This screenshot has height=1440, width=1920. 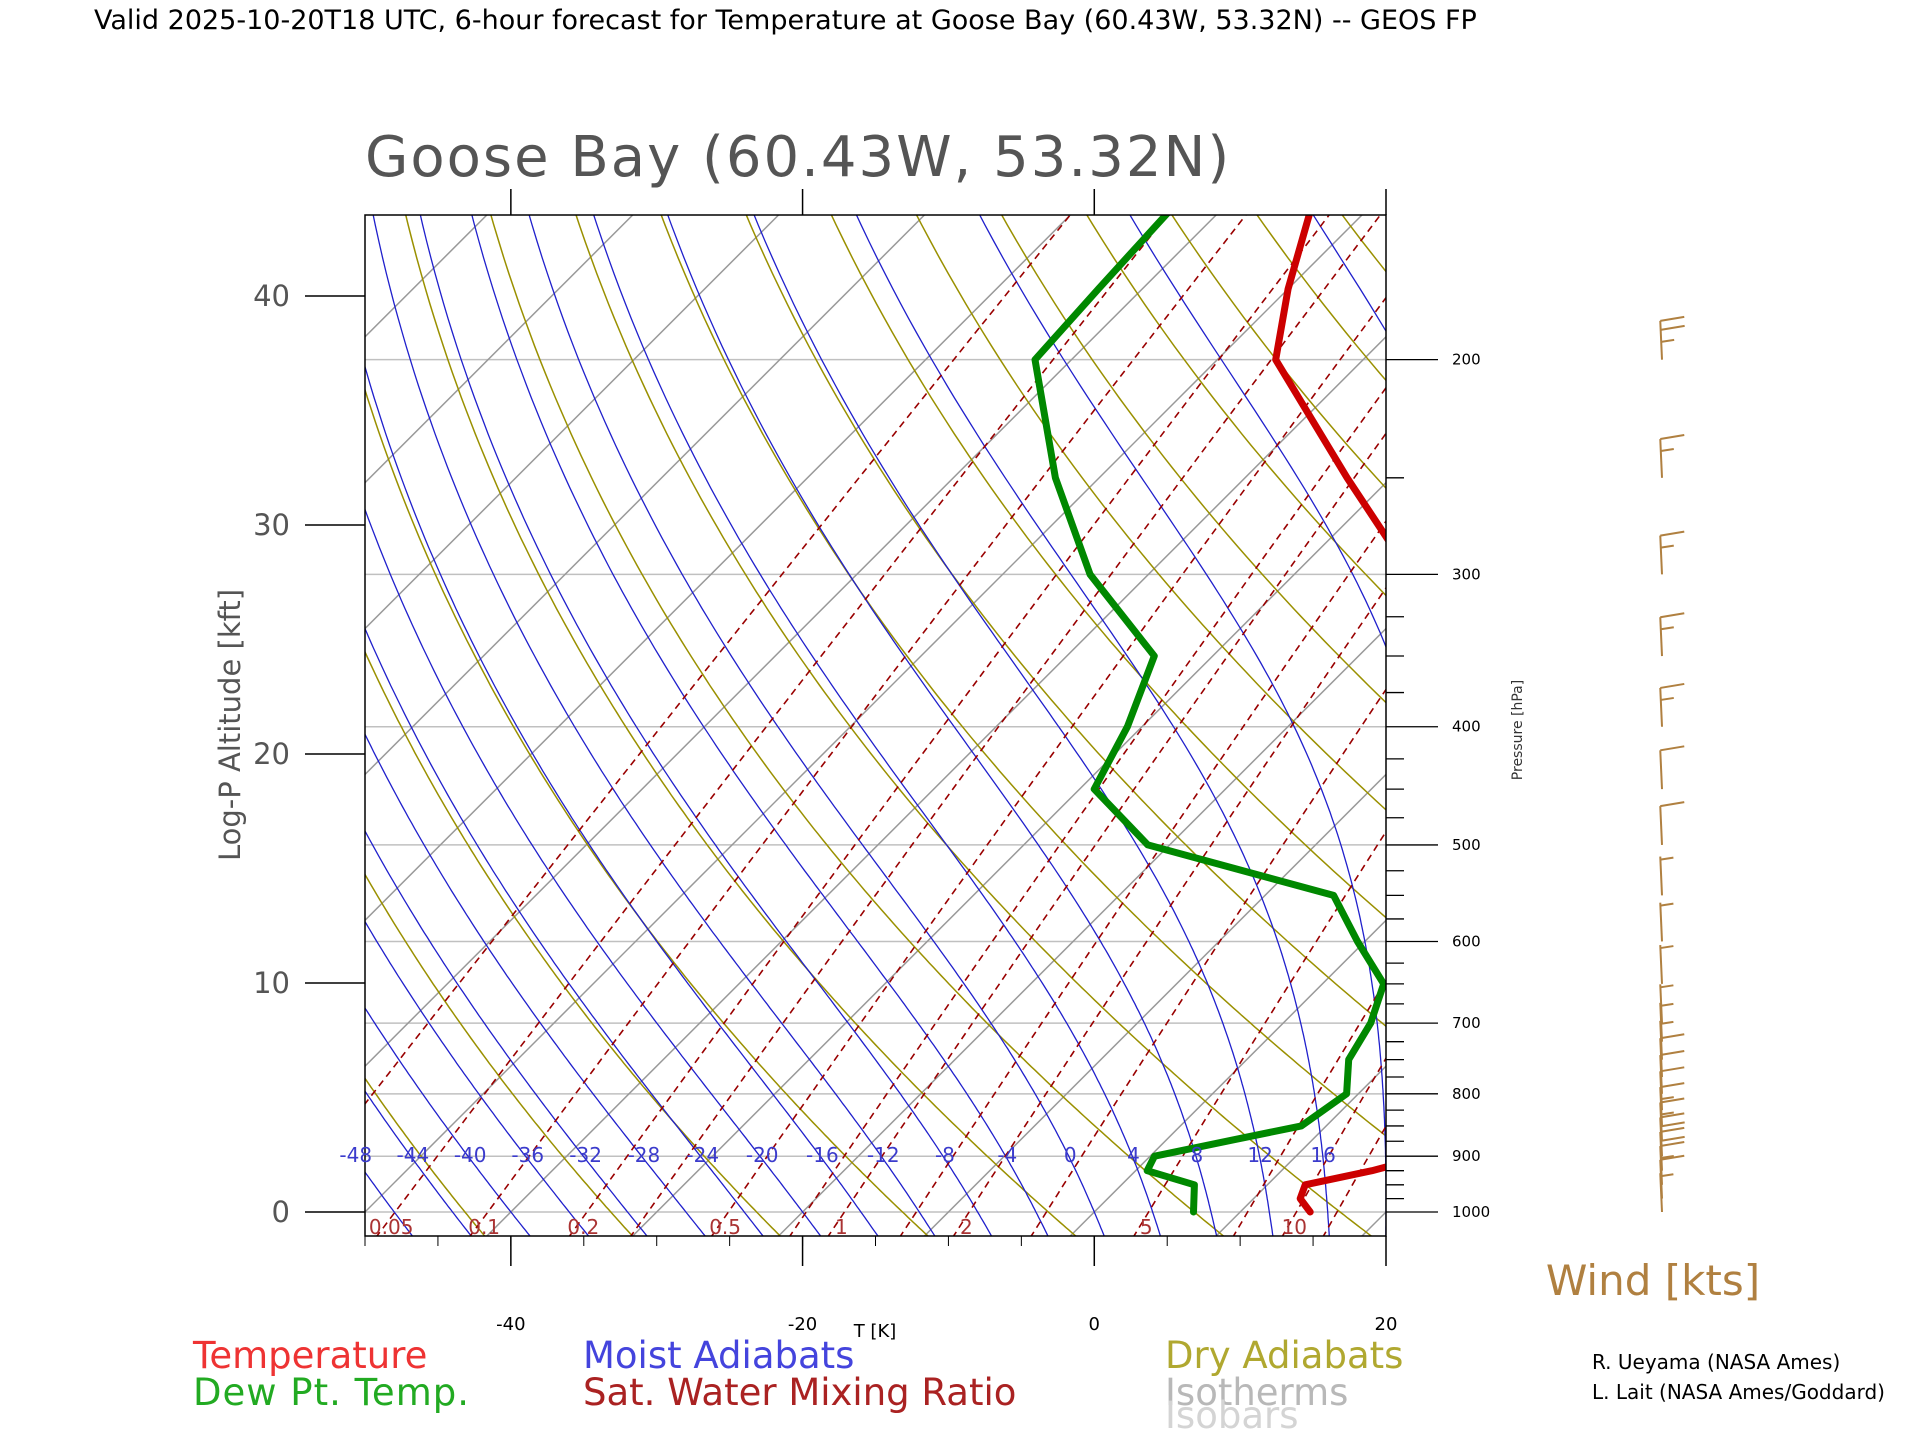 What do you see at coordinates (1294, 1227) in the screenshot?
I see `mixing-ratio-label: 10` at bounding box center [1294, 1227].